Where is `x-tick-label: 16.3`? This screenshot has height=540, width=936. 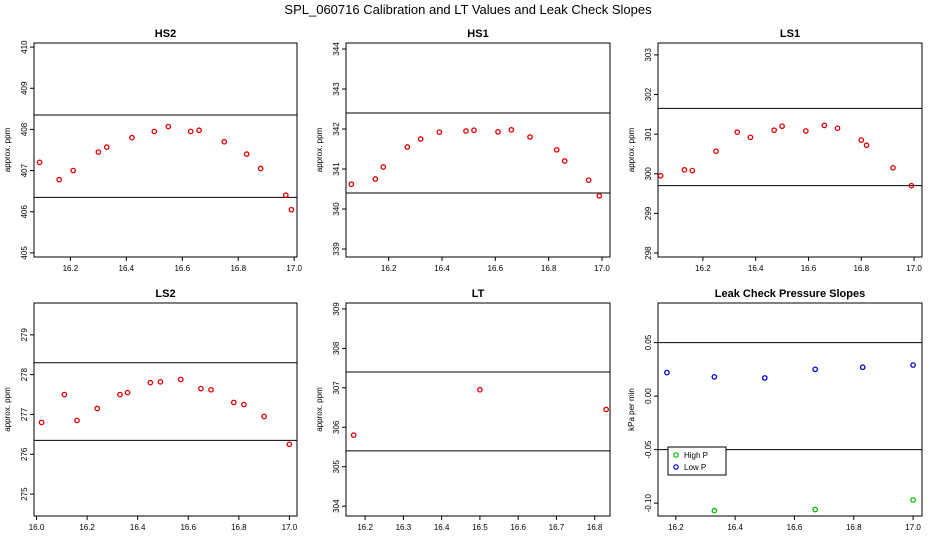 x-tick-label: 16.3 is located at coordinates (404, 527).